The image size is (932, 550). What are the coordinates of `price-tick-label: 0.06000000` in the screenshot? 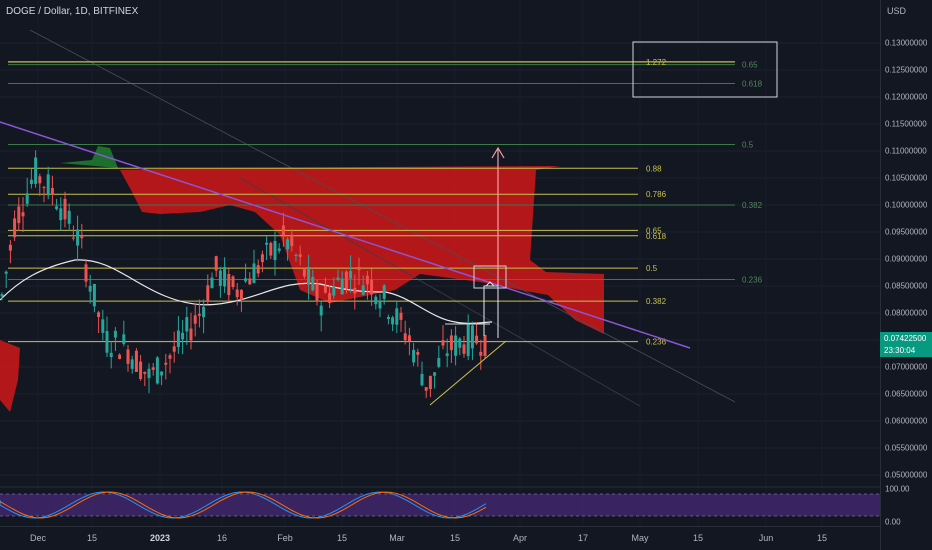 It's located at (906, 421).